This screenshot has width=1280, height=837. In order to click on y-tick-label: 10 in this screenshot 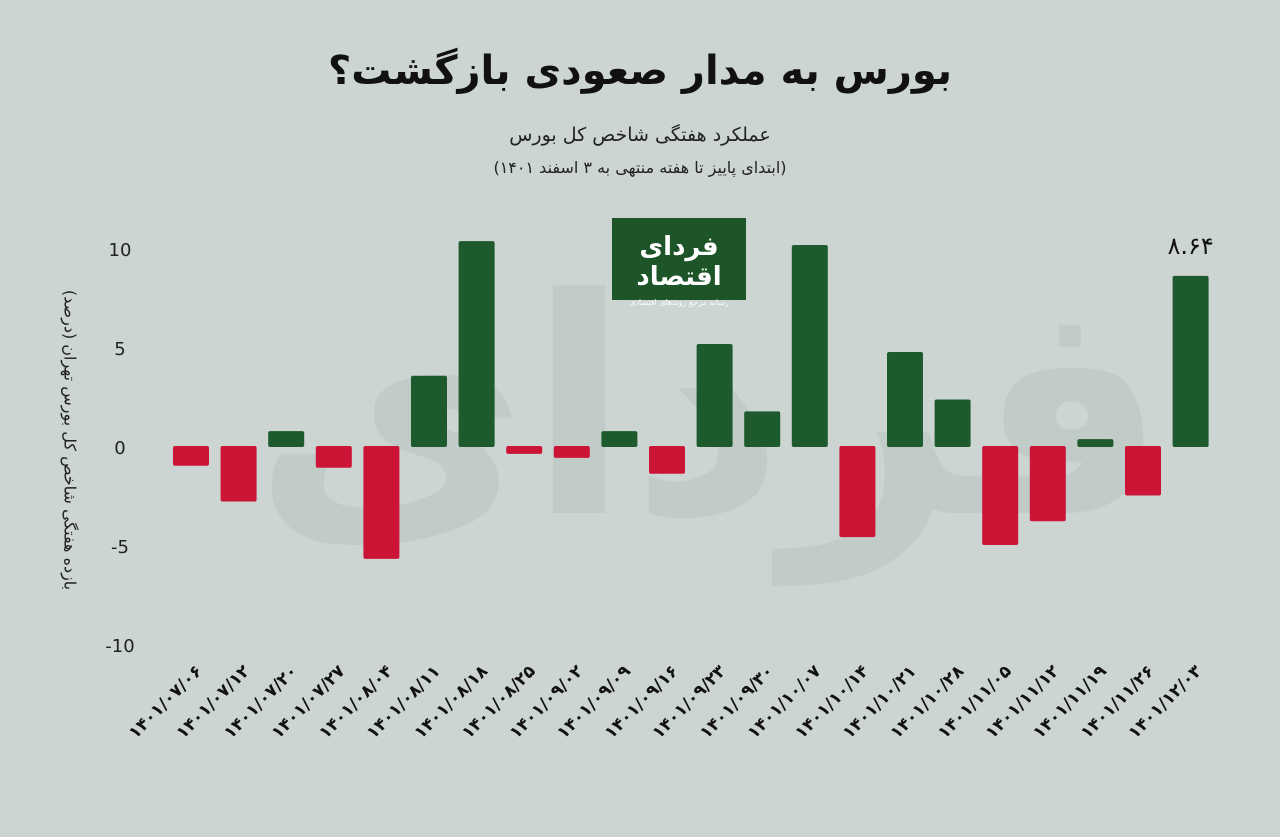, I will do `click(120, 250)`.